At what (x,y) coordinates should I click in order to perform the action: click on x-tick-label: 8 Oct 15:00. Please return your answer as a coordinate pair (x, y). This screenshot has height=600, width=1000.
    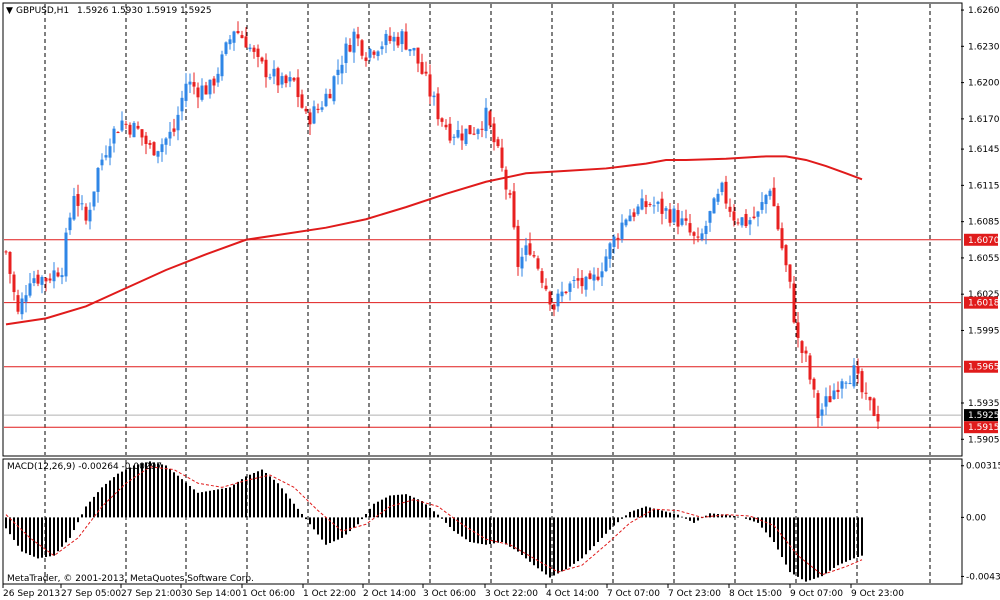
    Looking at the image, I should click on (755, 594).